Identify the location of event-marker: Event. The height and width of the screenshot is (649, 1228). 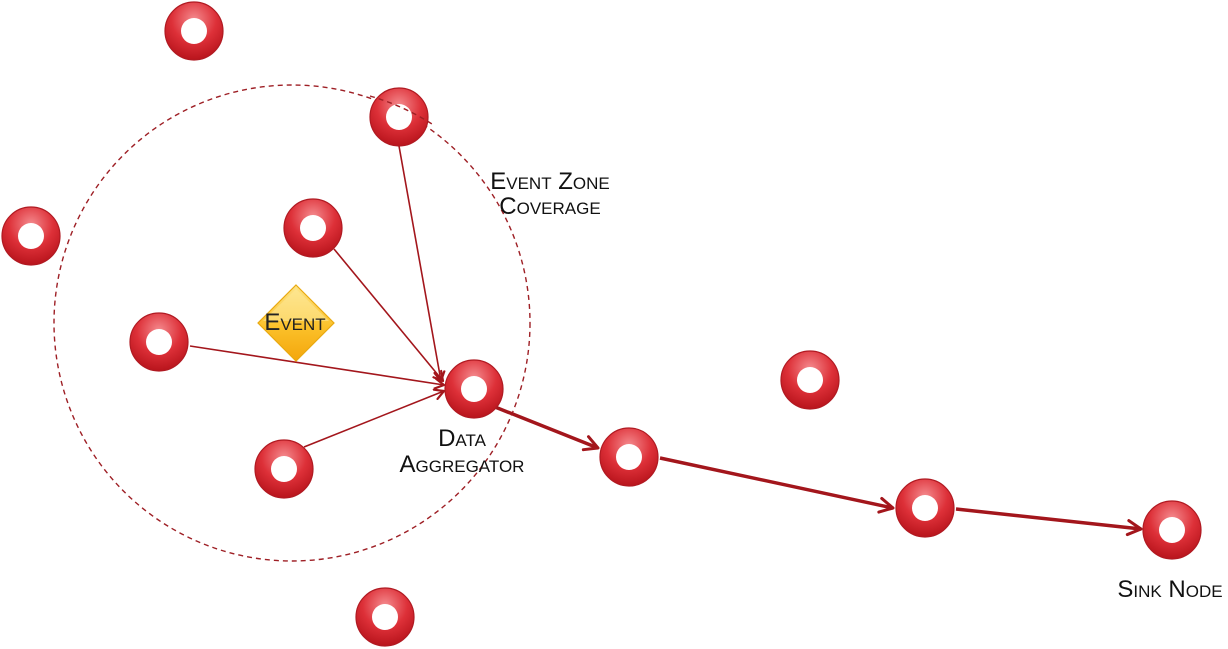
(296, 323).